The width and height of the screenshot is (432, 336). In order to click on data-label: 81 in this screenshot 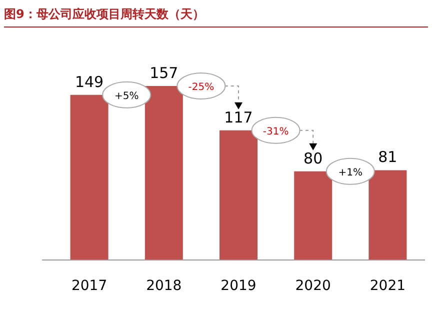, I will do `click(388, 157)`.